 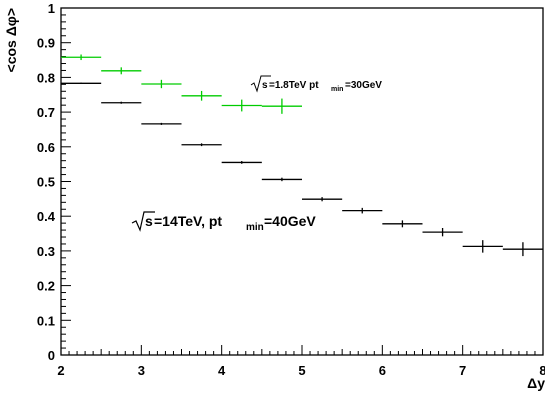 What do you see at coordinates (265, 85) in the screenshot?
I see `annotation-1800-s: s` at bounding box center [265, 85].